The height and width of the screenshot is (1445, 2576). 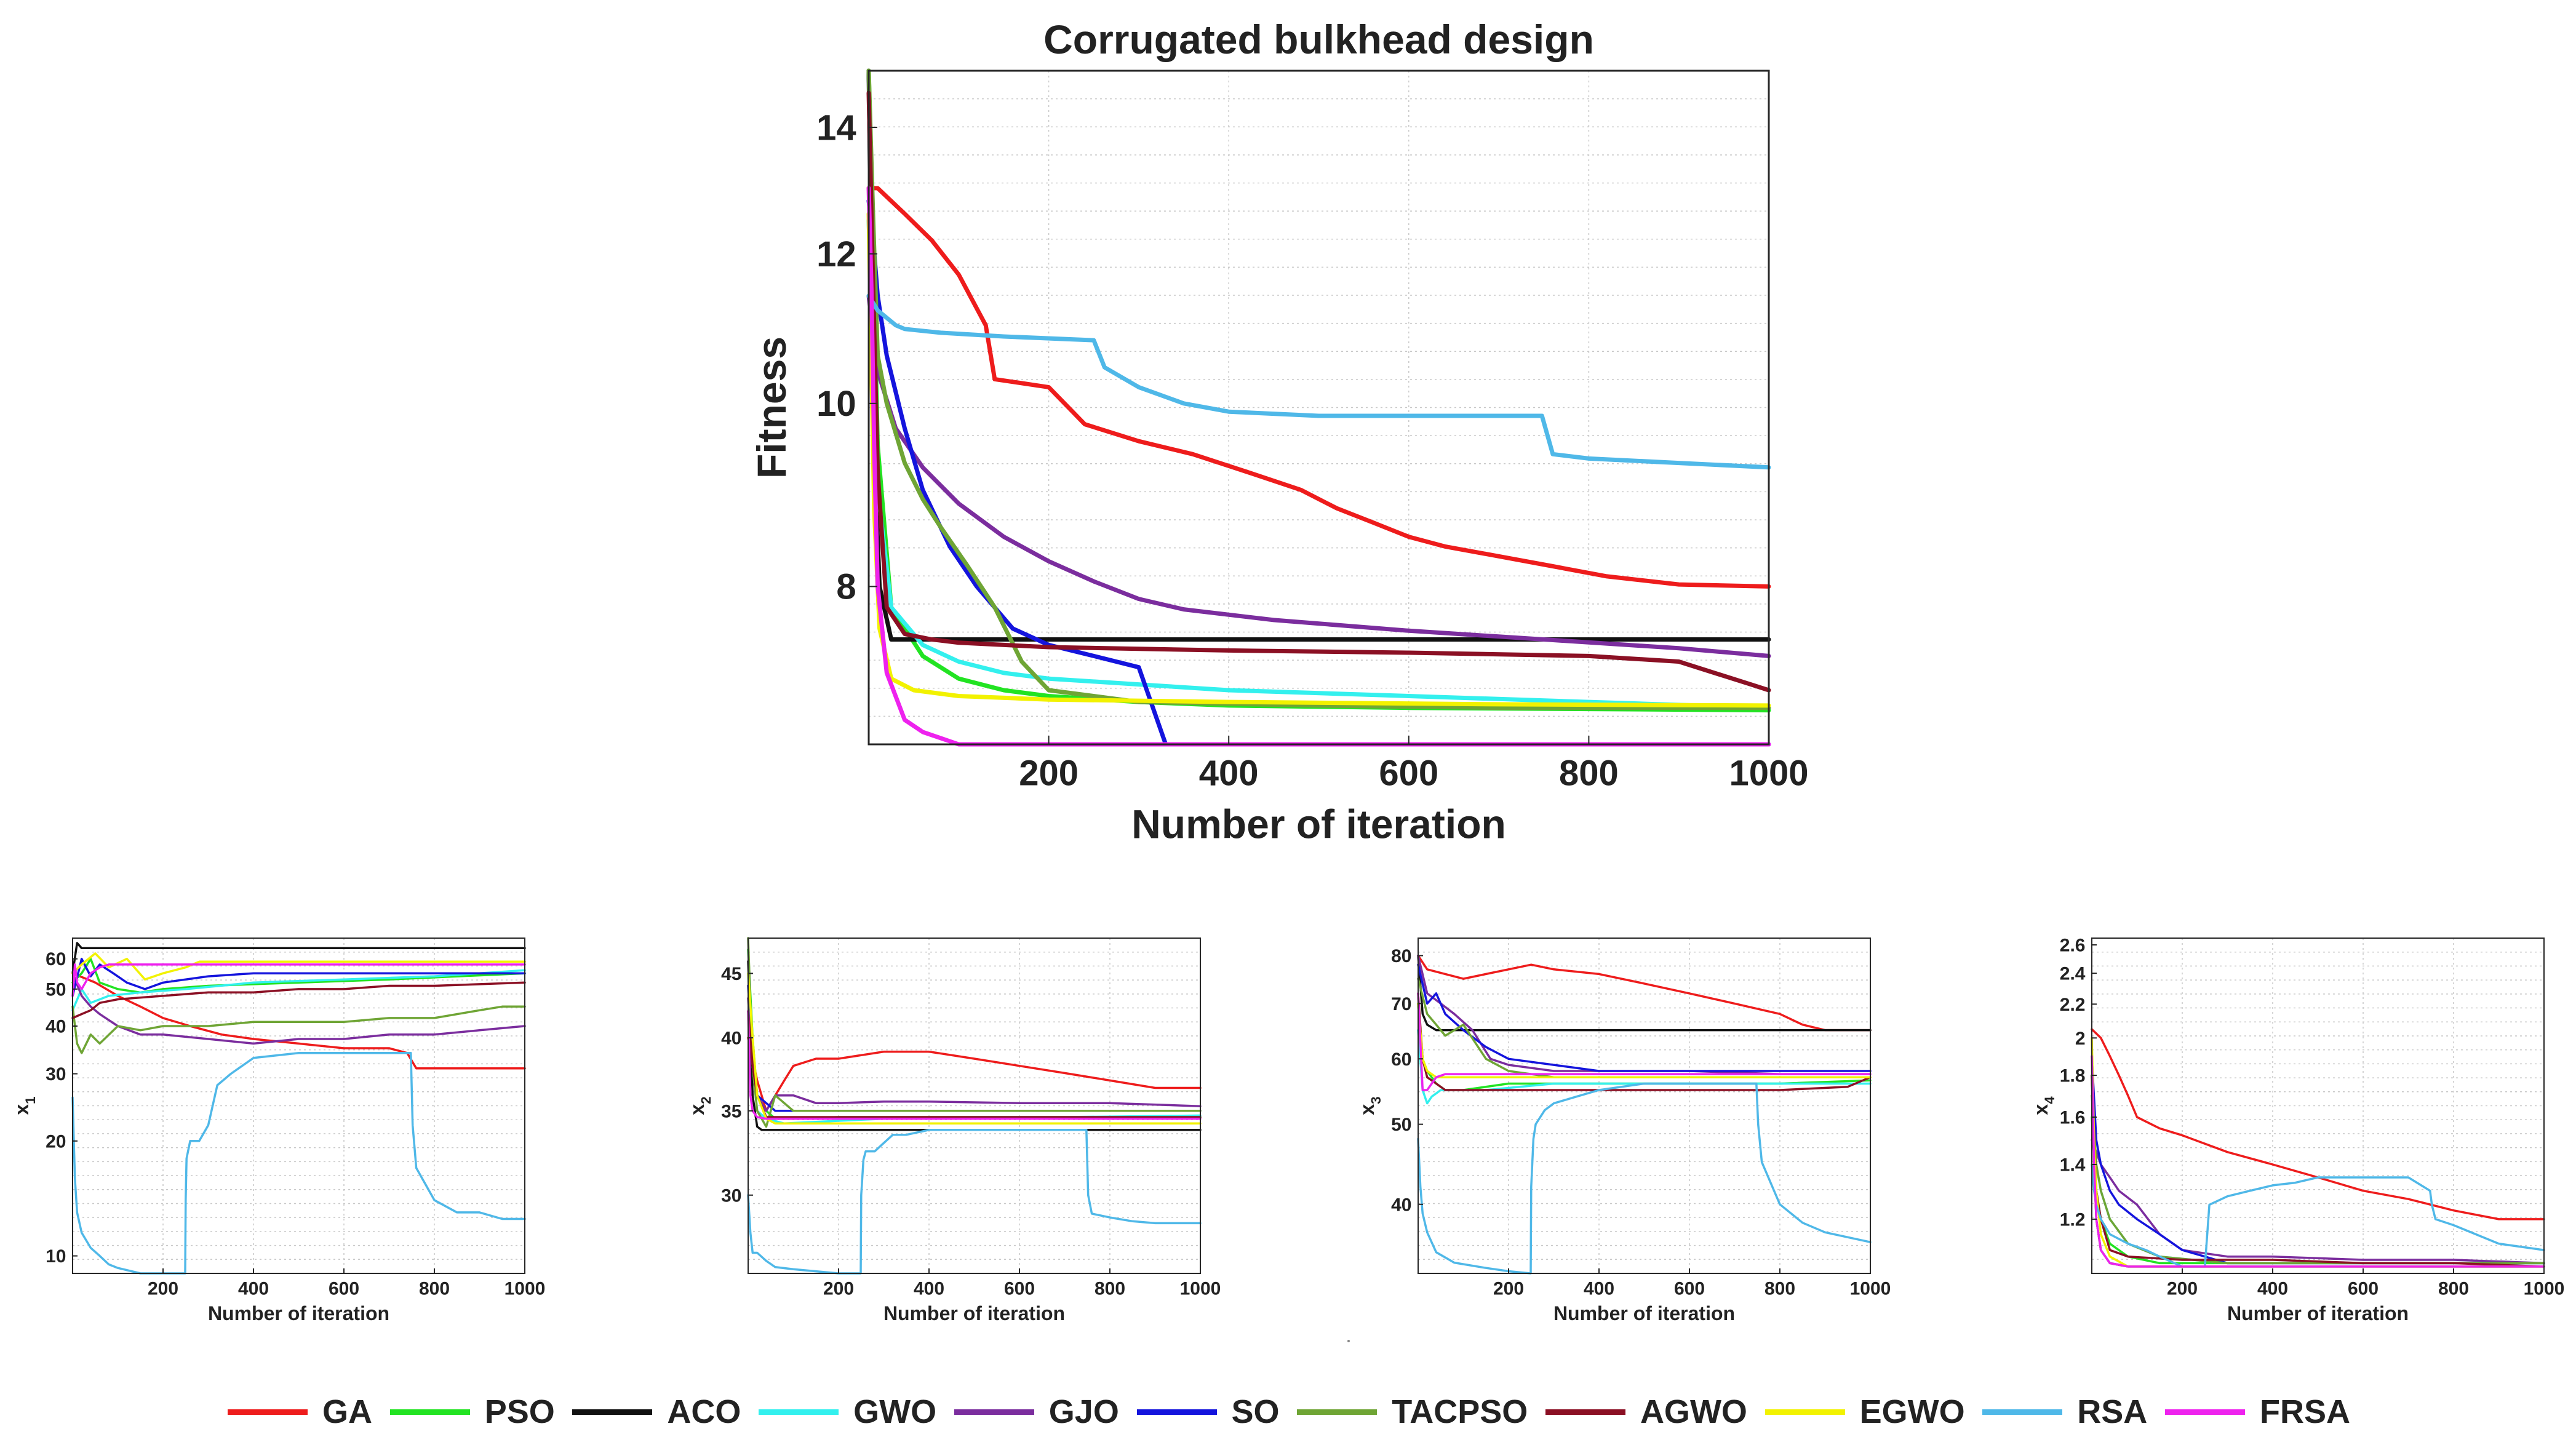 What do you see at coordinates (1255, 1411) in the screenshot?
I see `legend-label: SO` at bounding box center [1255, 1411].